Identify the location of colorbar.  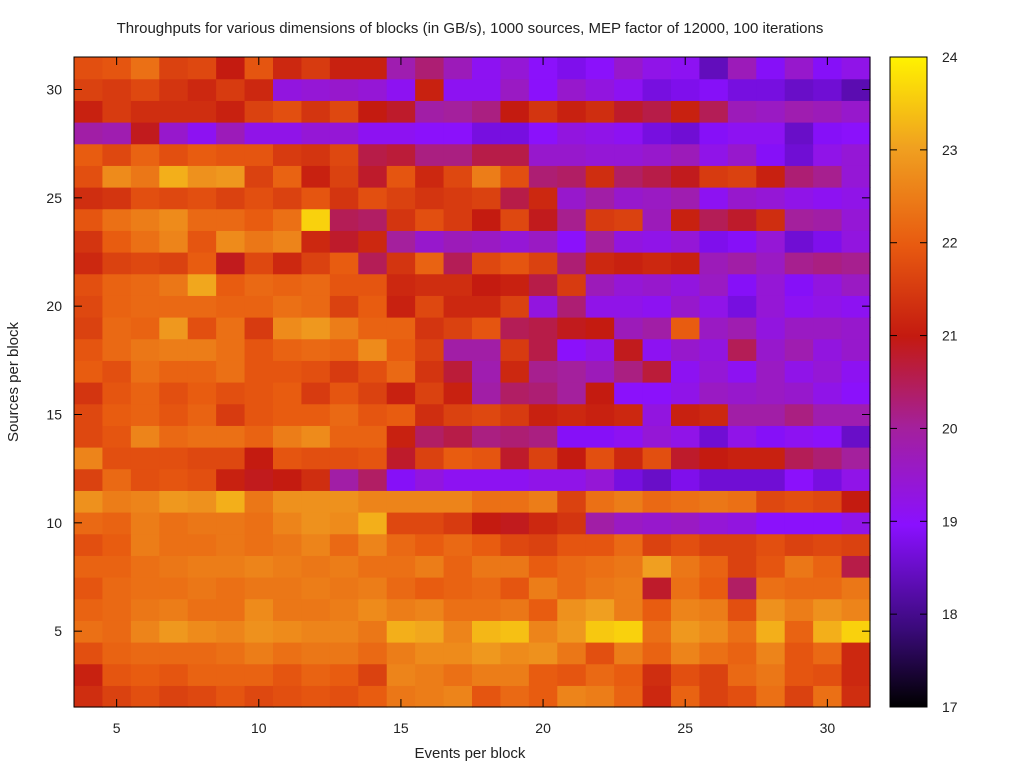
(908, 382).